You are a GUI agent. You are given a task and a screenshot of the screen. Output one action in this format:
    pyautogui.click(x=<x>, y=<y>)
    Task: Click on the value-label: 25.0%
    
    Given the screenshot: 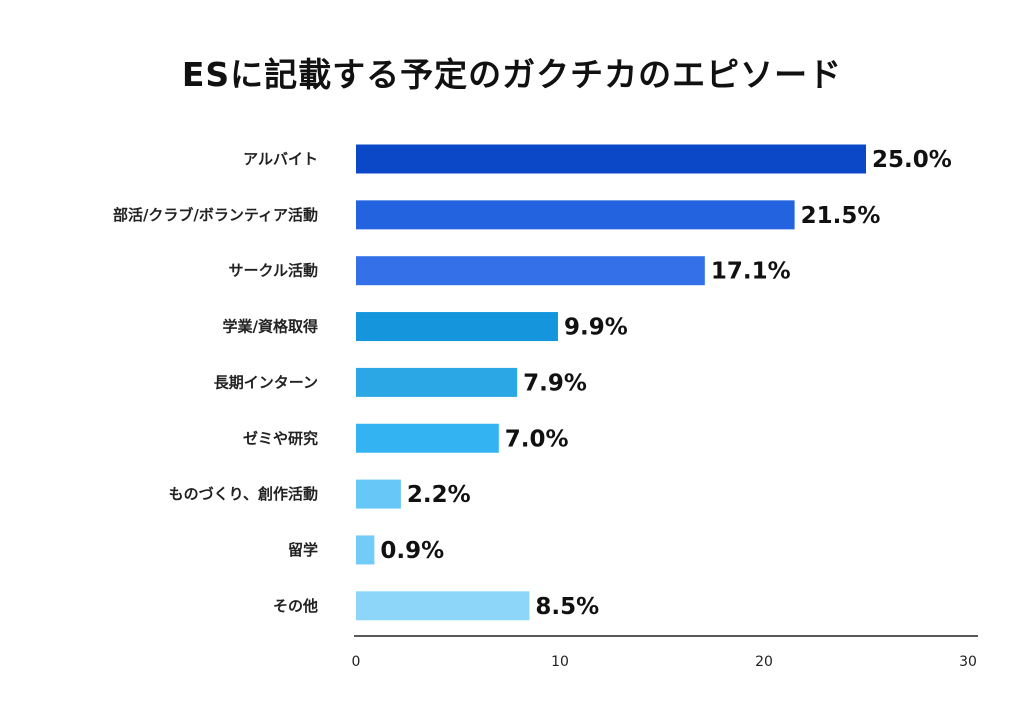 What is the action you would take?
    pyautogui.click(x=912, y=160)
    